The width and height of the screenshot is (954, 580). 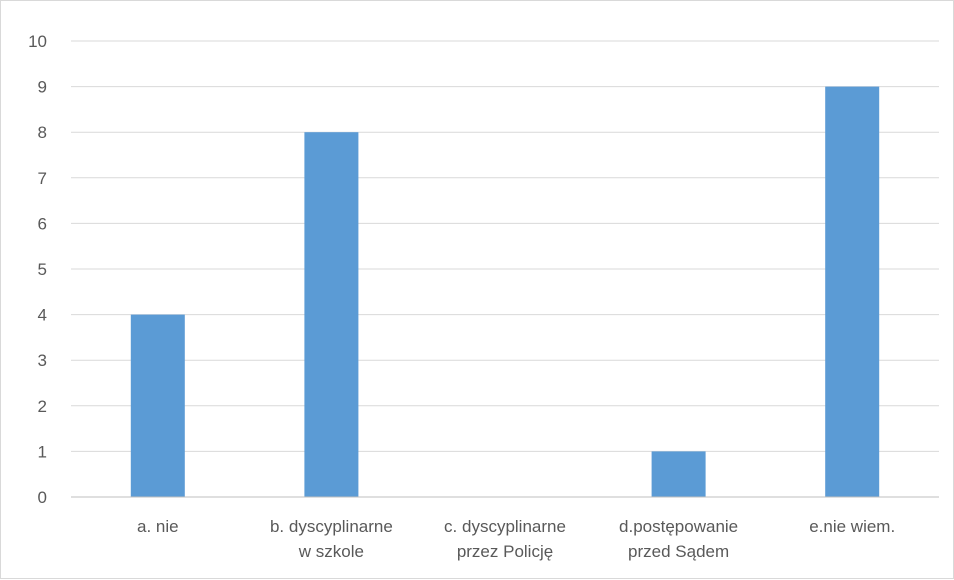 I want to click on y-tick-label: 1, so click(x=42, y=451).